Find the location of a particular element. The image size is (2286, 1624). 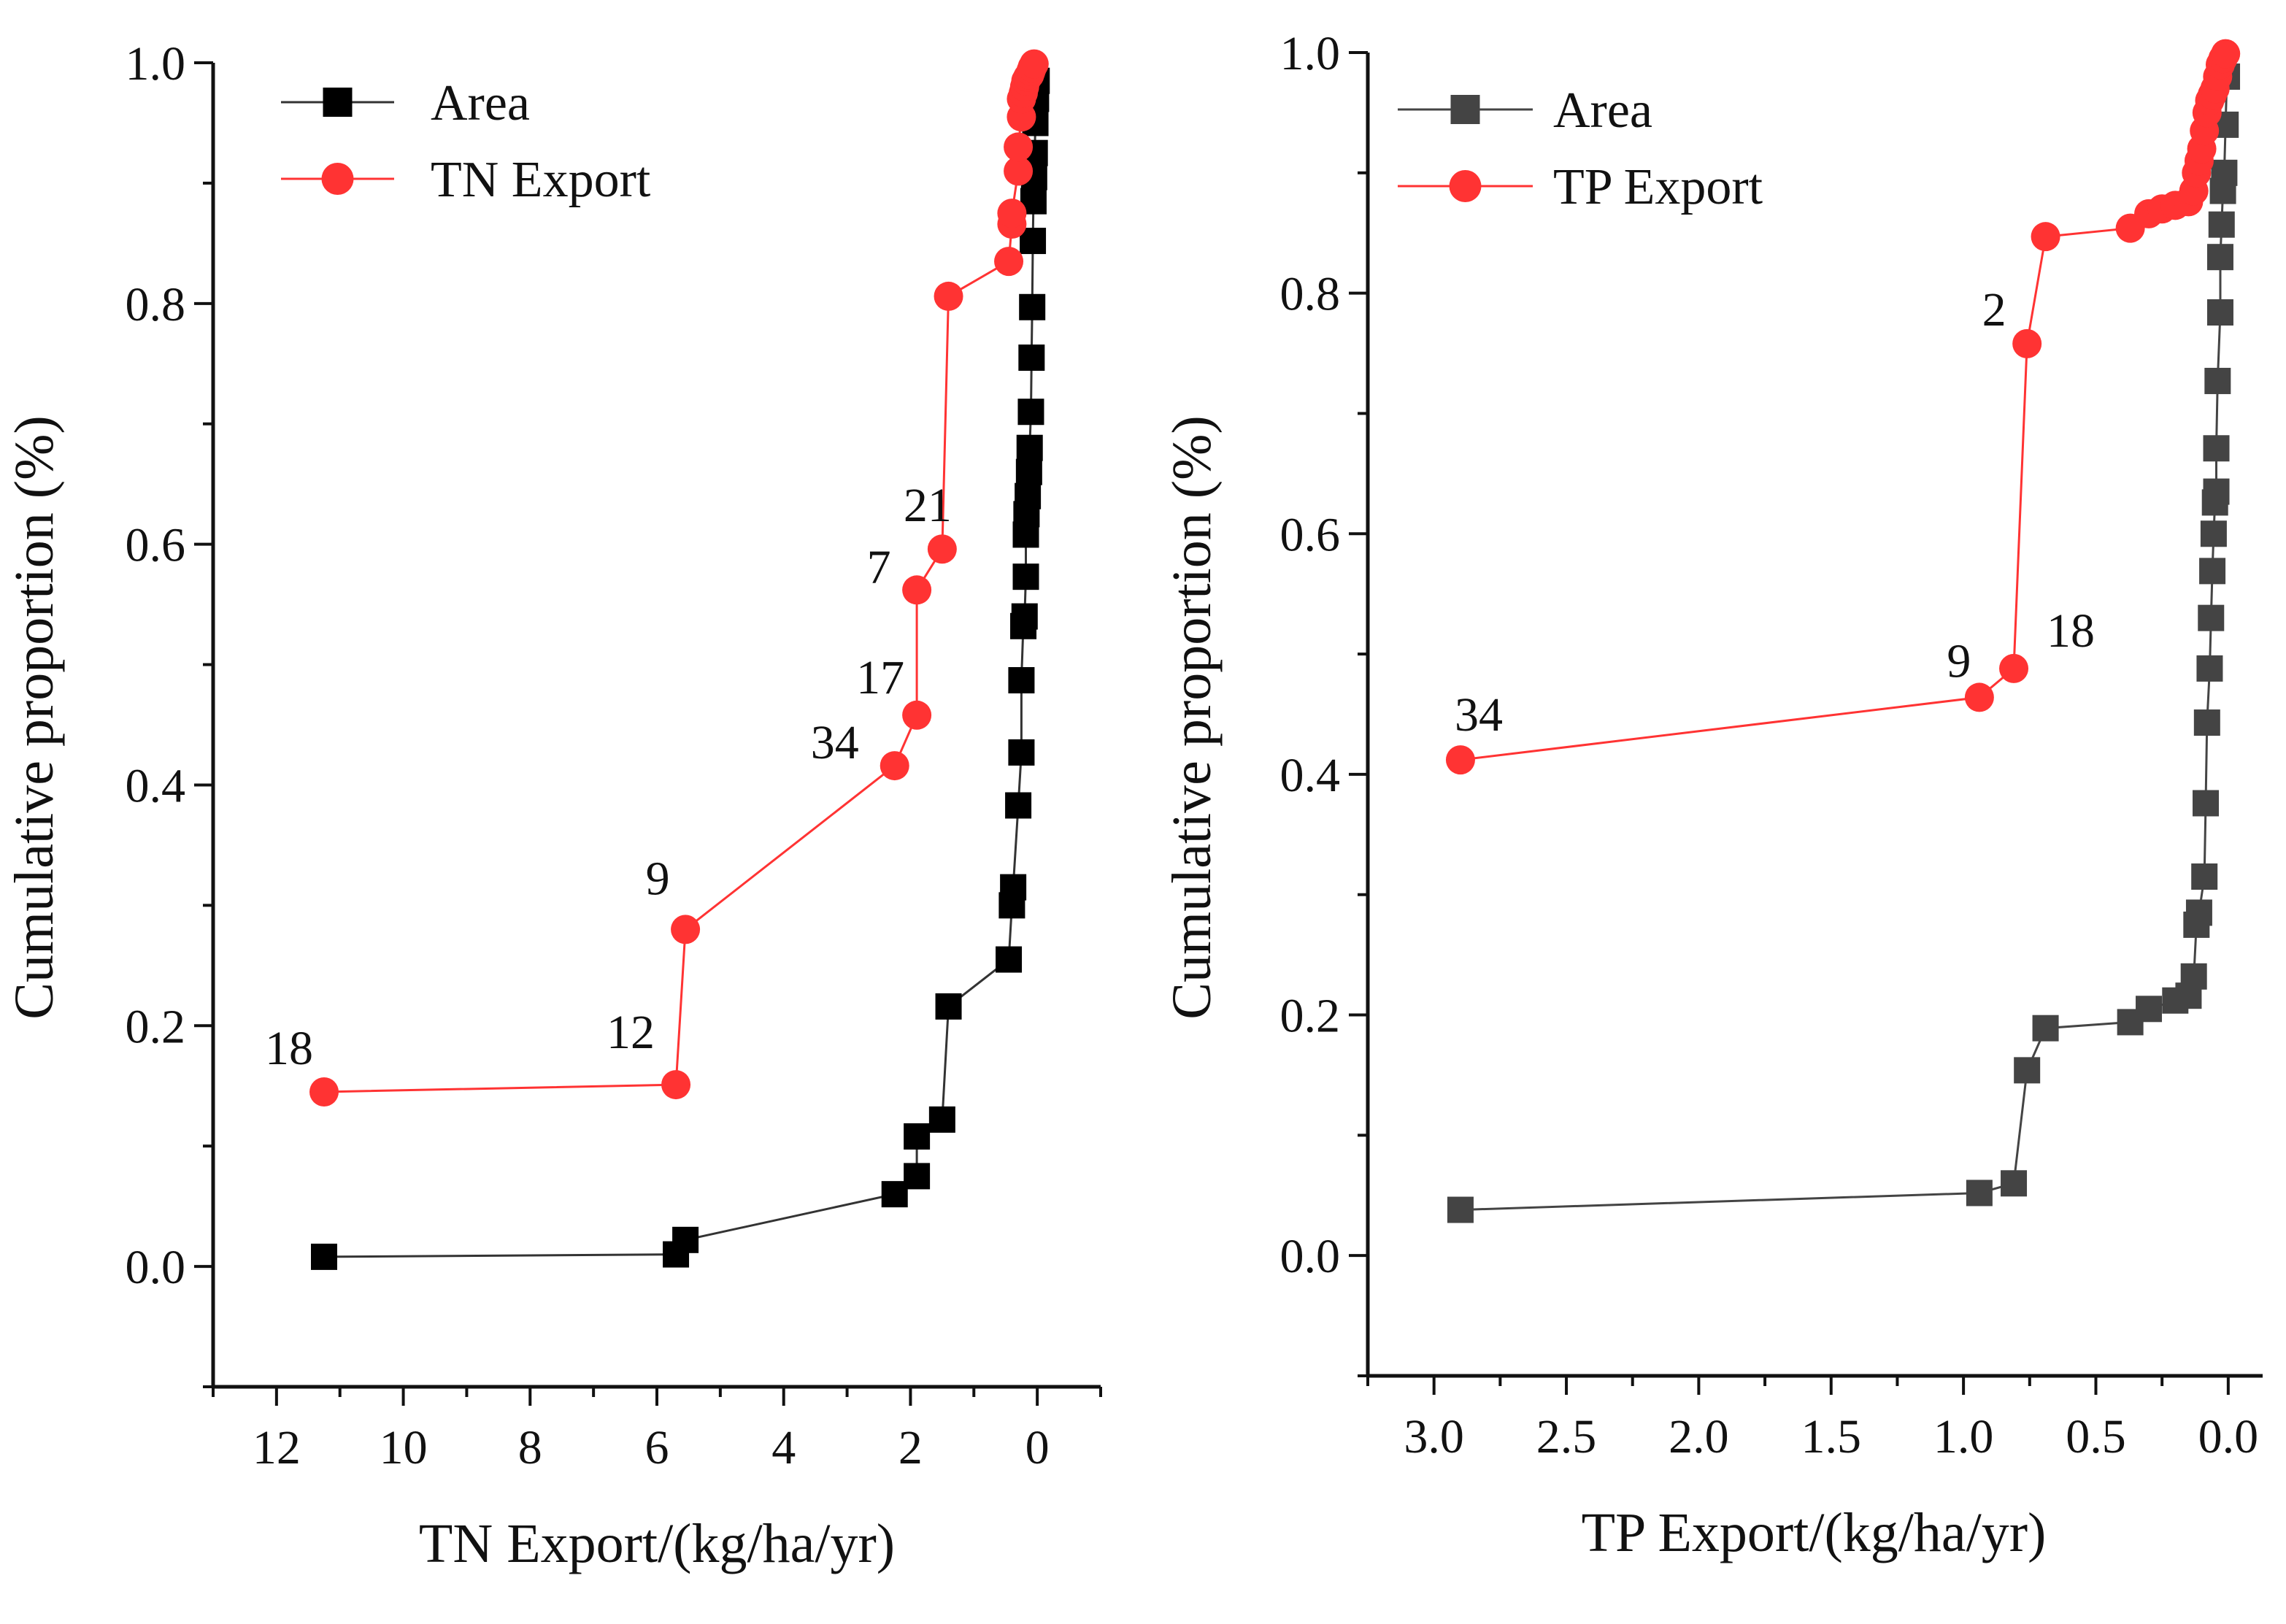

panel2-y-axis-title: Cumulative proportion (%) is located at coordinates (1192, 717).